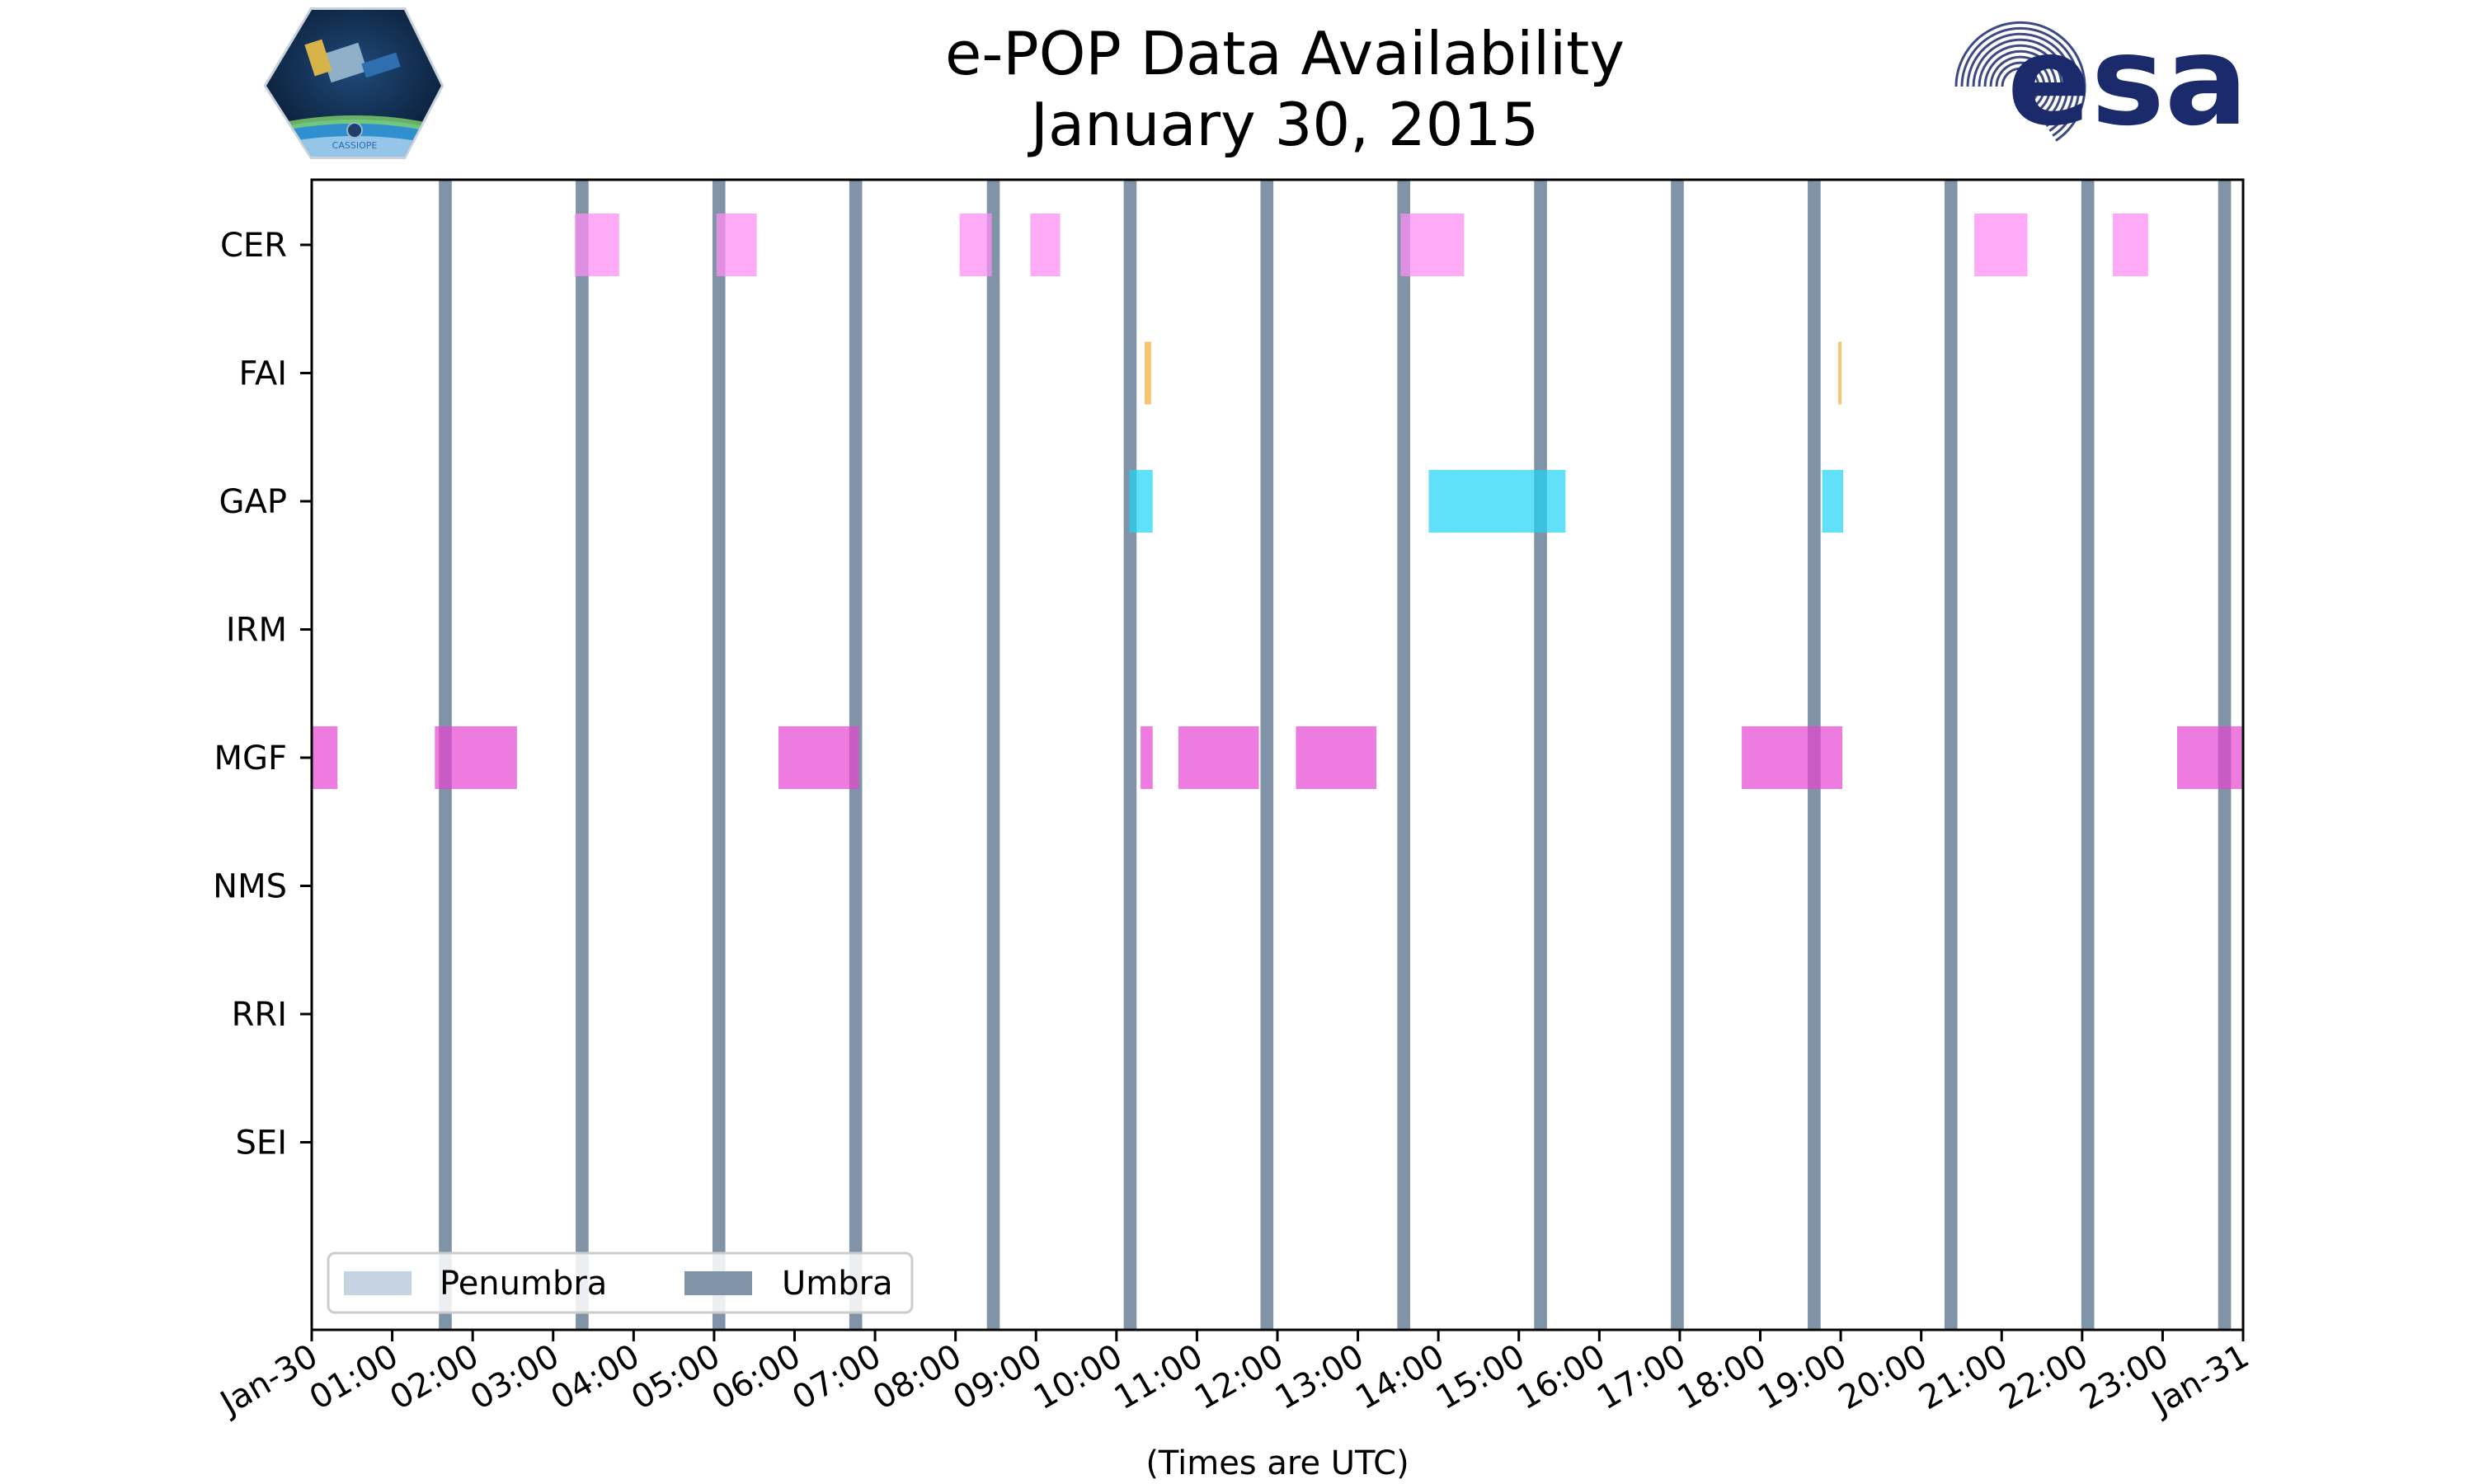 Image resolution: width=2474 pixels, height=1484 pixels. I want to click on y-tick-label: RRI, so click(259, 1015).